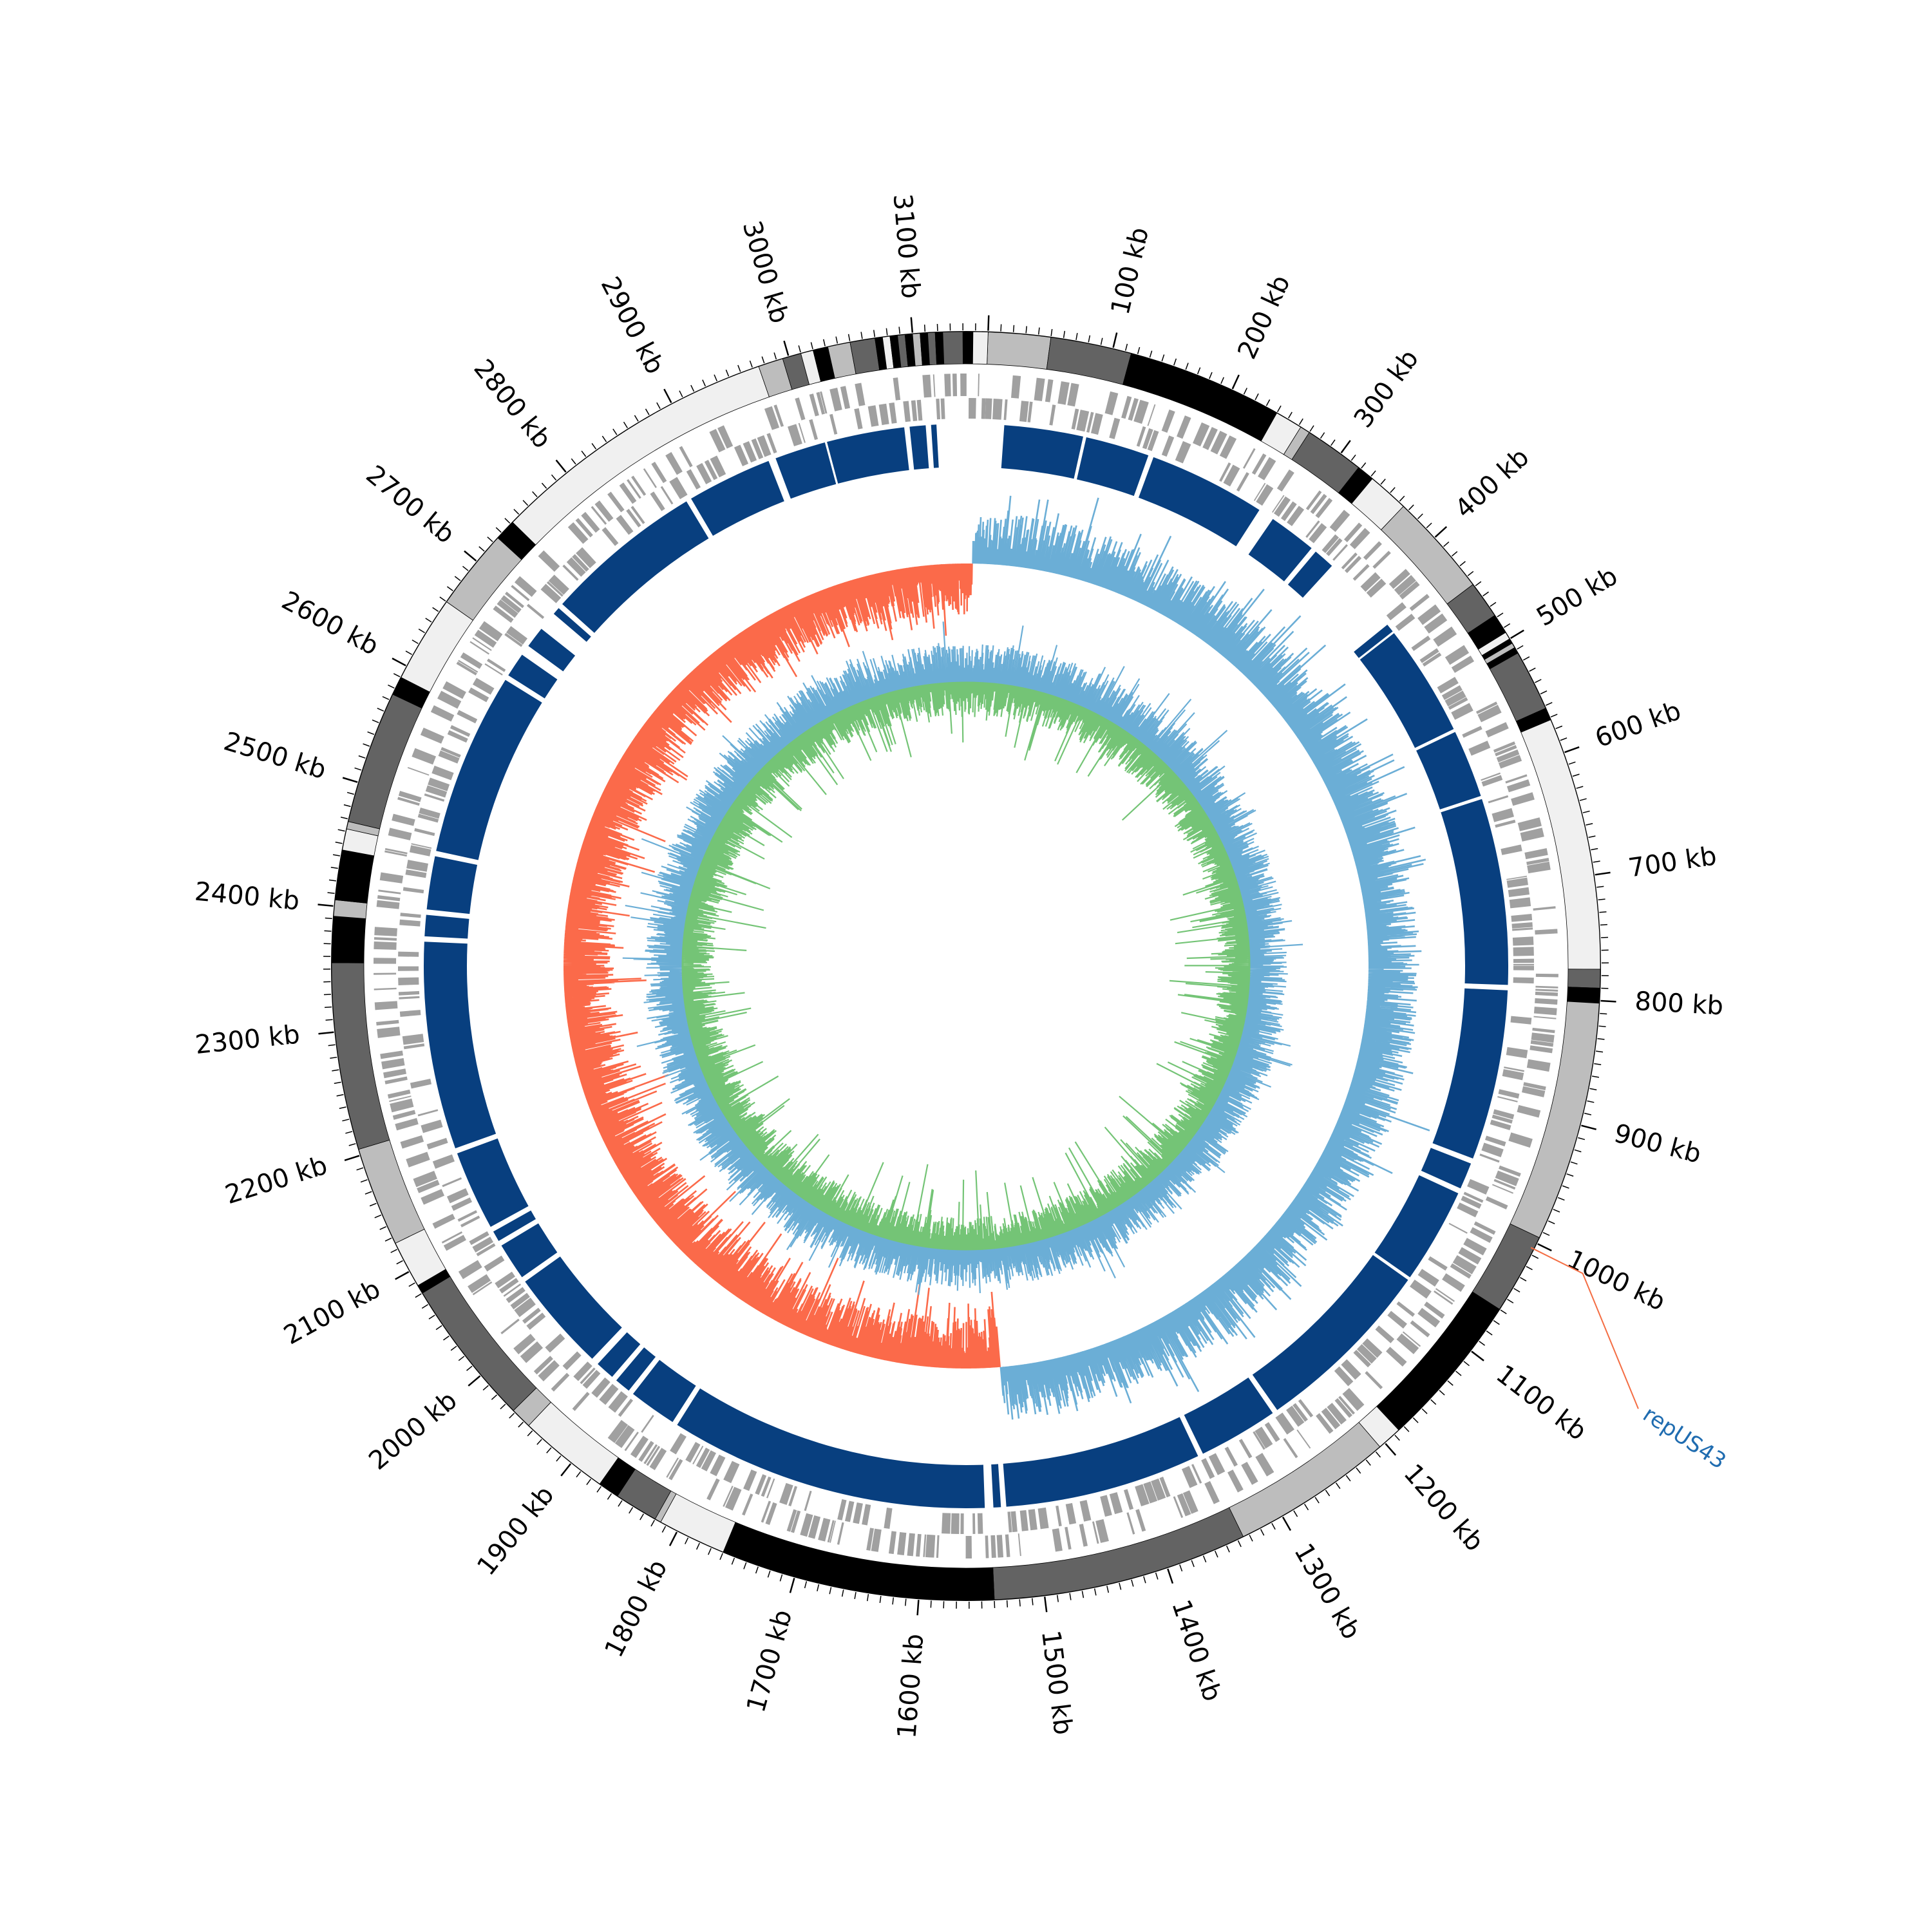  I want to click on tick-label-2600: 2600 kb, so click(330, 623).